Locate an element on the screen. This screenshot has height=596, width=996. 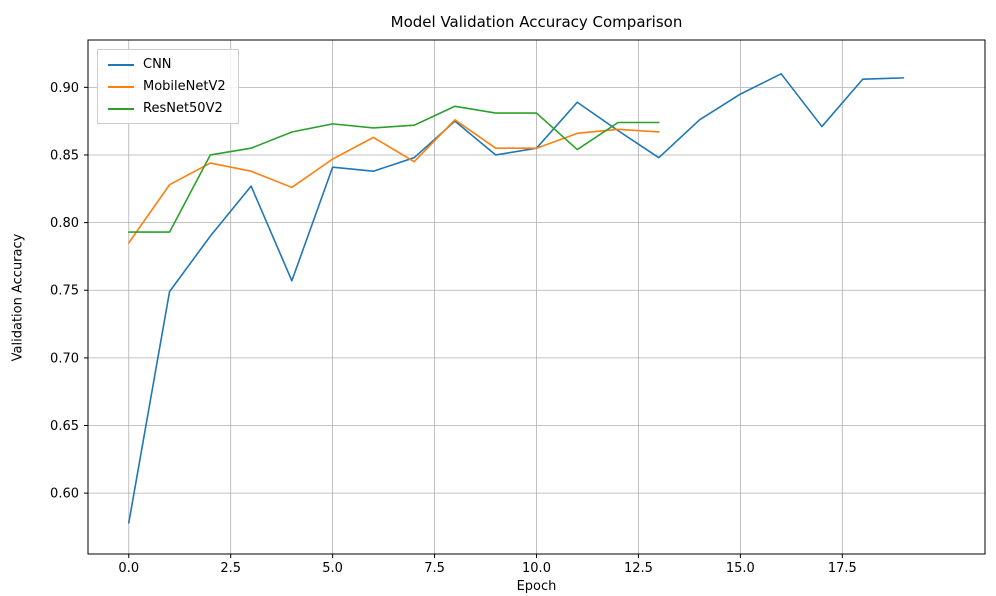
y-tick-label: 0.65 is located at coordinates (64, 426).